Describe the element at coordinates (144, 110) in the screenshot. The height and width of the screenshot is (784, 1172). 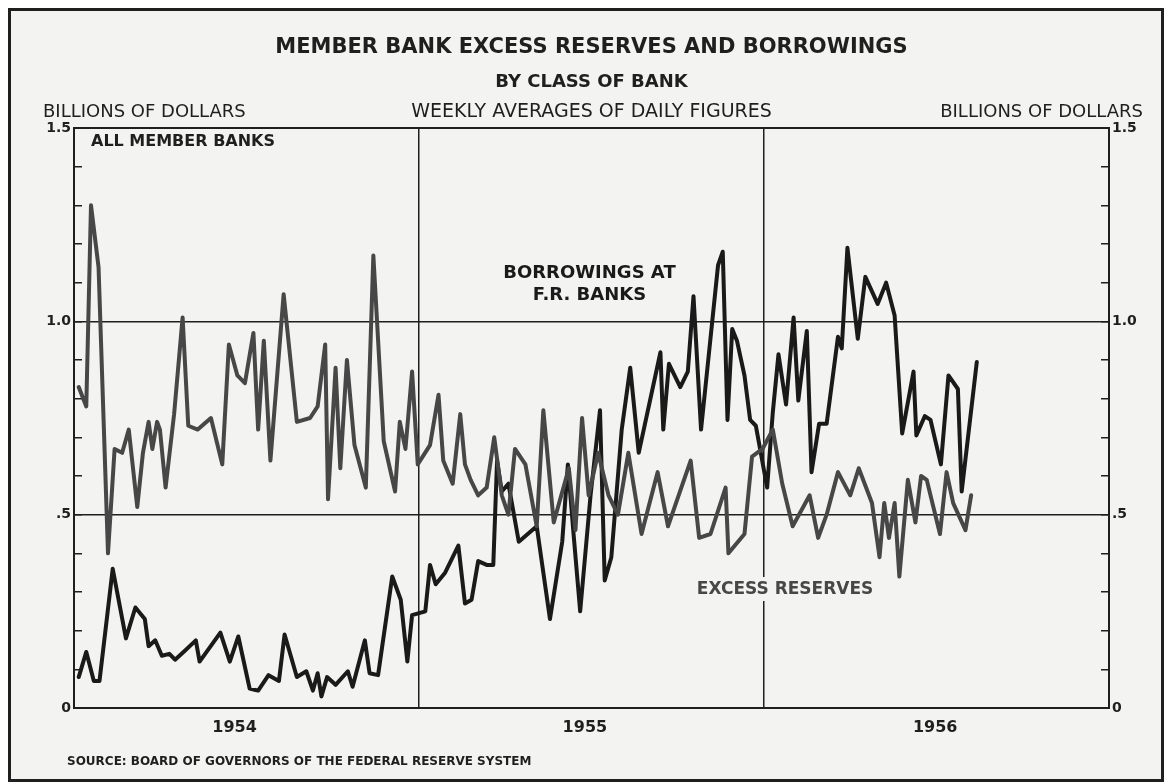
I see `y-axis-title: BILLIONS OF DOLLARS` at that location.